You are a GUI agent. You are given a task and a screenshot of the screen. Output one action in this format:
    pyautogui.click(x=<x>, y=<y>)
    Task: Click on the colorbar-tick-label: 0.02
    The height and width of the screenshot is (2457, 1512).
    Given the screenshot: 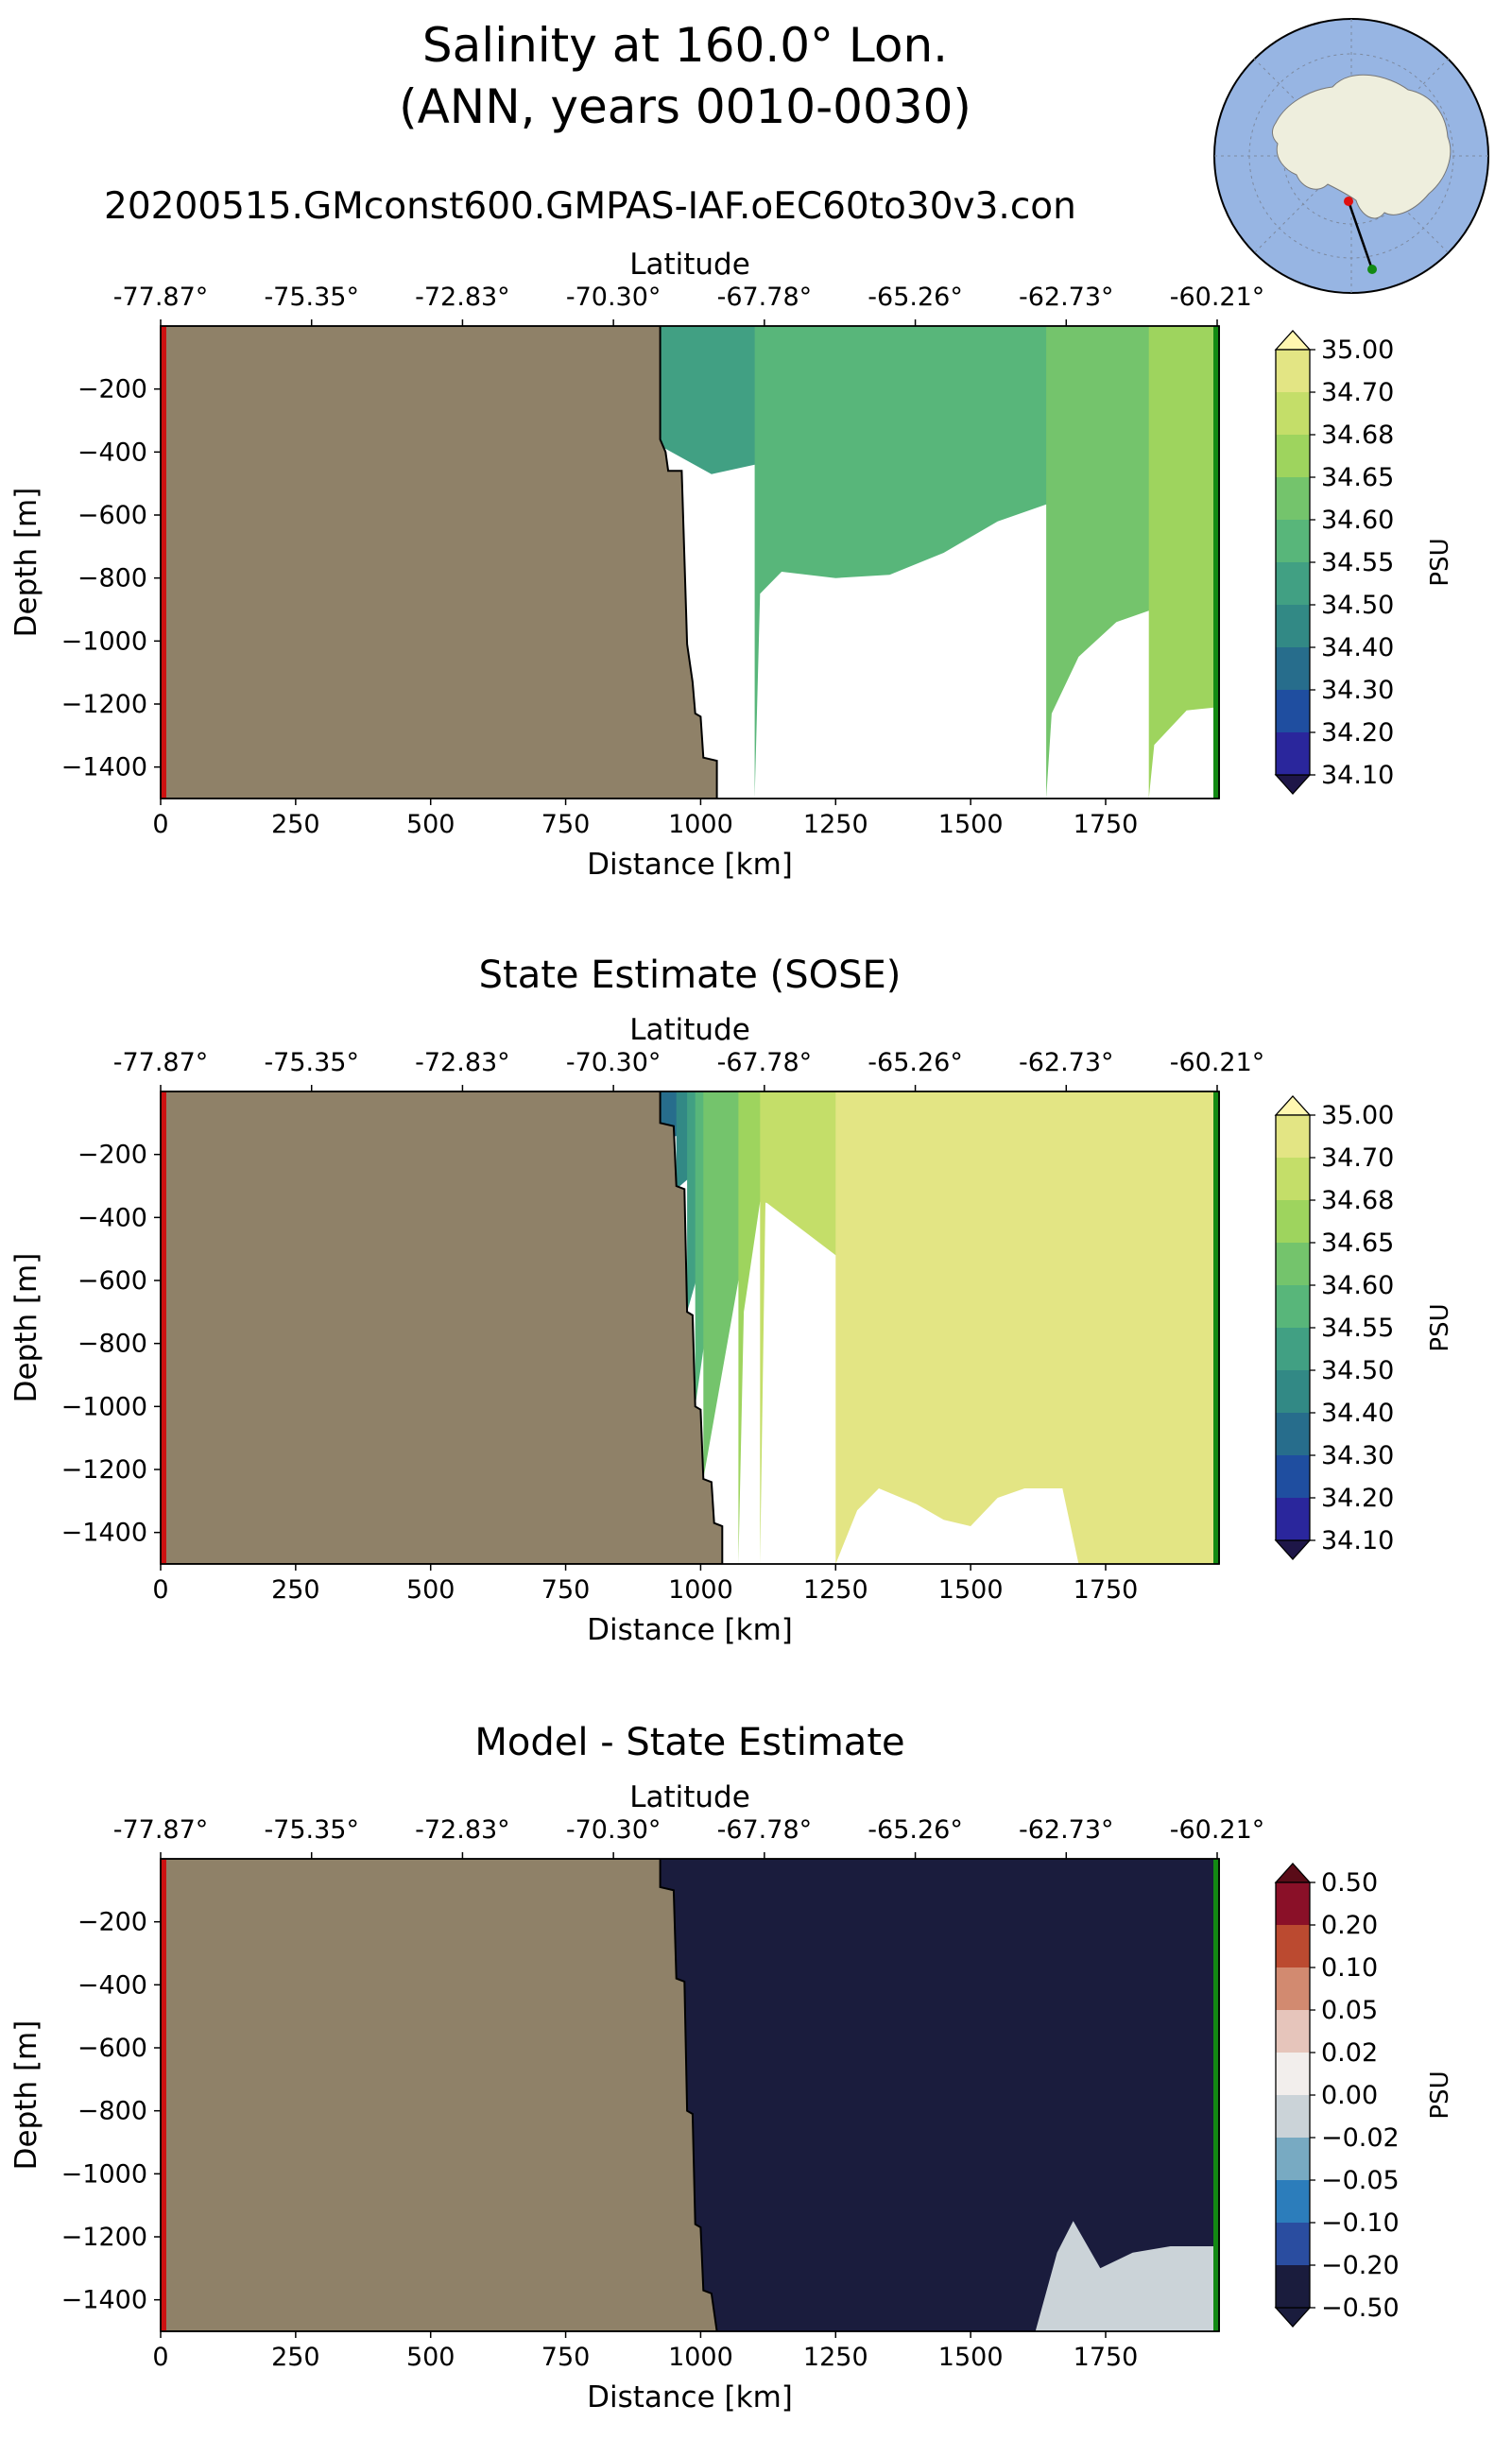 What is the action you would take?
    pyautogui.click(x=1349, y=2053)
    